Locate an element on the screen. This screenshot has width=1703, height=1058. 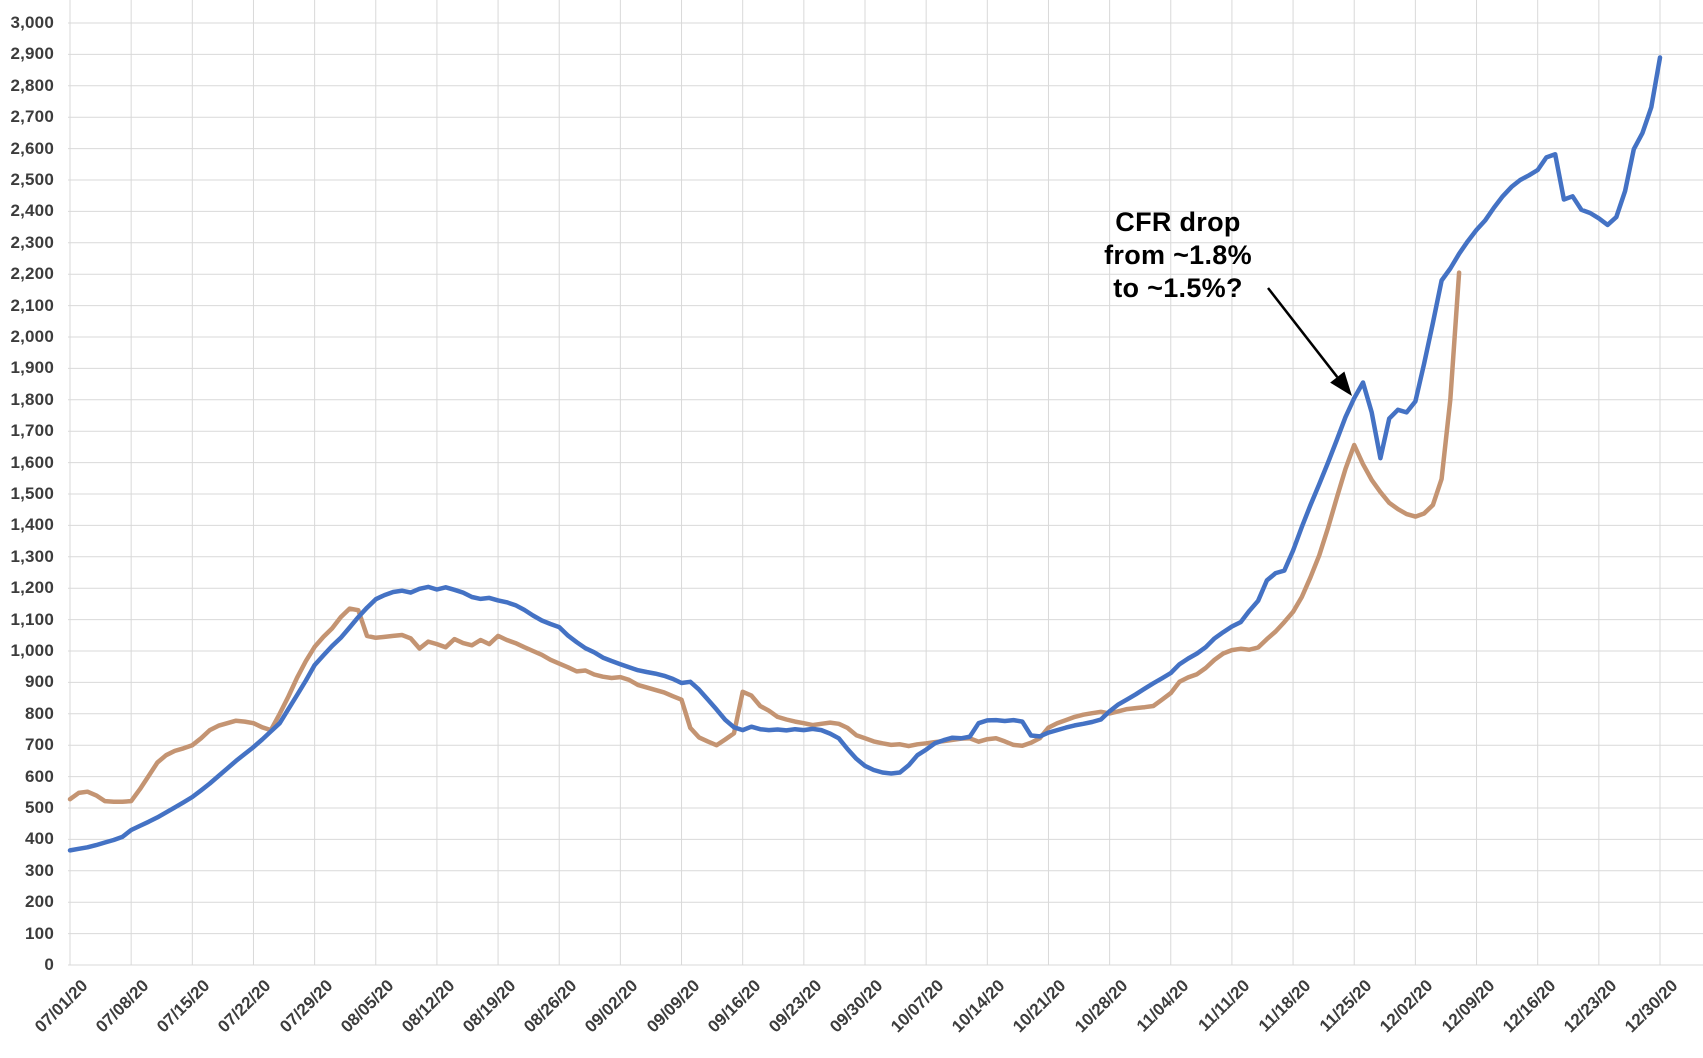
y-axis-tick-label: 700 is located at coordinates (39, 745).